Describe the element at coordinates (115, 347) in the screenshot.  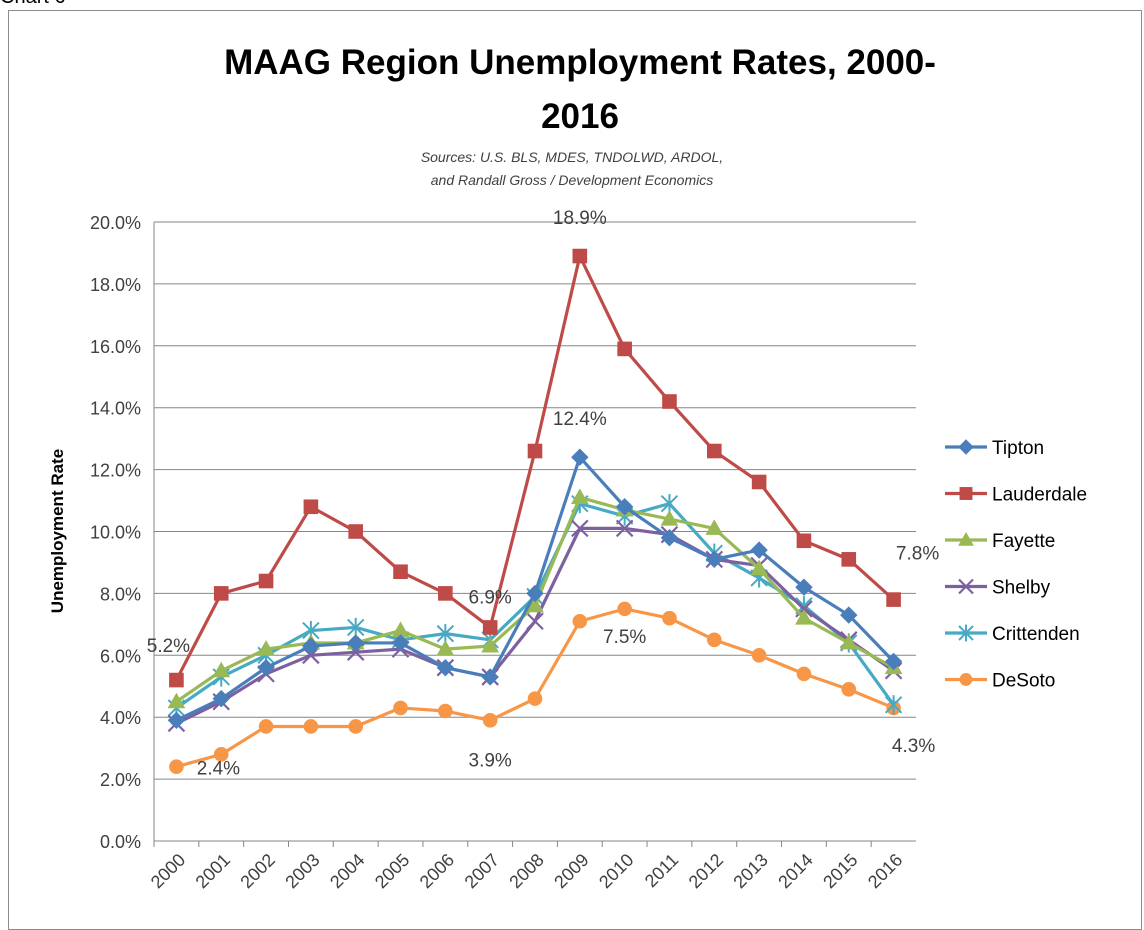
I see `y-tick-label: 16.0%` at that location.